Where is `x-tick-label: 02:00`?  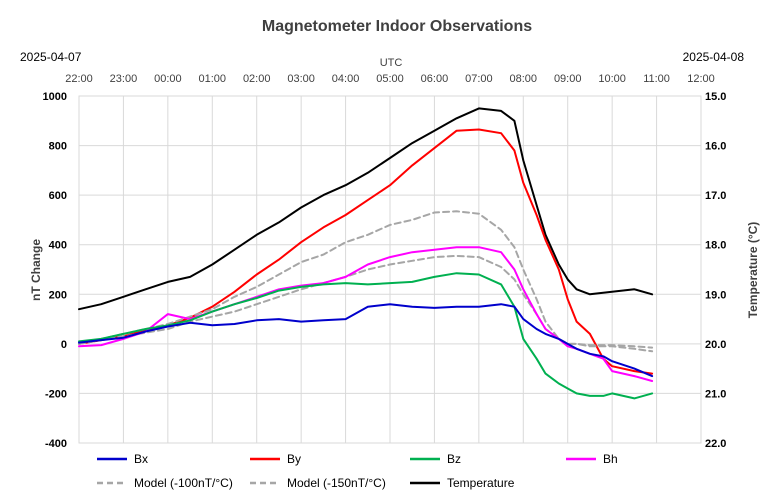 x-tick-label: 02:00 is located at coordinates (257, 79).